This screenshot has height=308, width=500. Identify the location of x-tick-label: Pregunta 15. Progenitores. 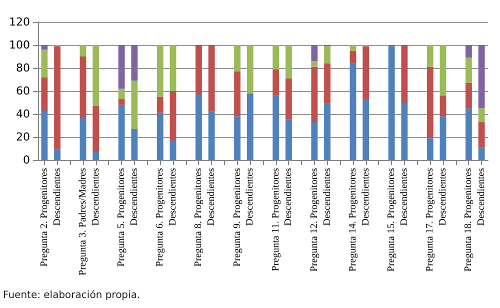
(392, 220).